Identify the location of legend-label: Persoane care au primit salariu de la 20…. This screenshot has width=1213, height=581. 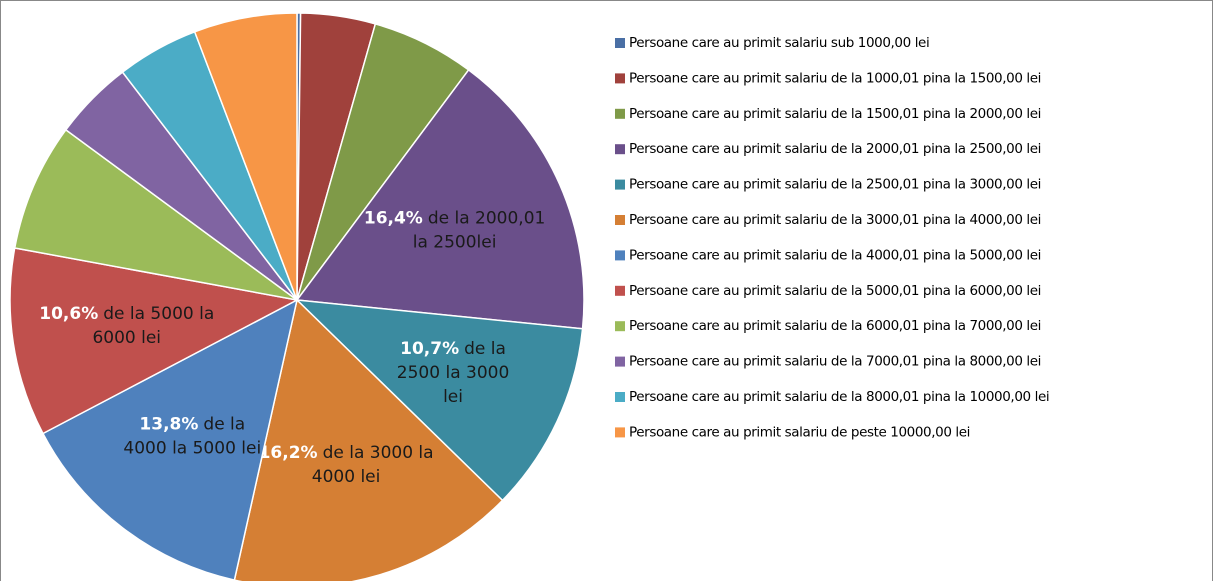
(835, 149).